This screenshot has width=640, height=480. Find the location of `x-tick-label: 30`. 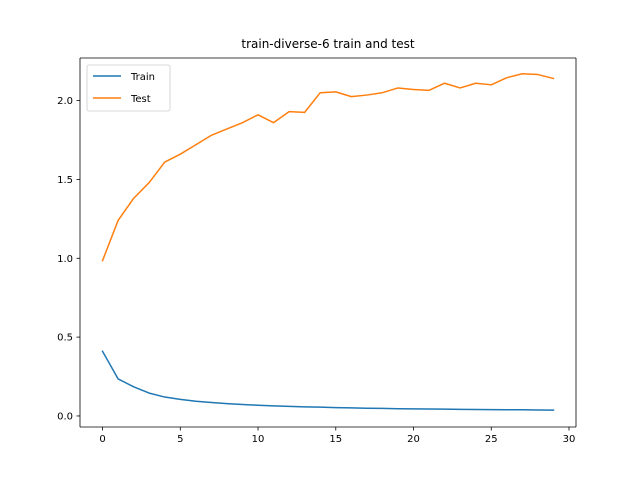

x-tick-label: 30 is located at coordinates (569, 439).